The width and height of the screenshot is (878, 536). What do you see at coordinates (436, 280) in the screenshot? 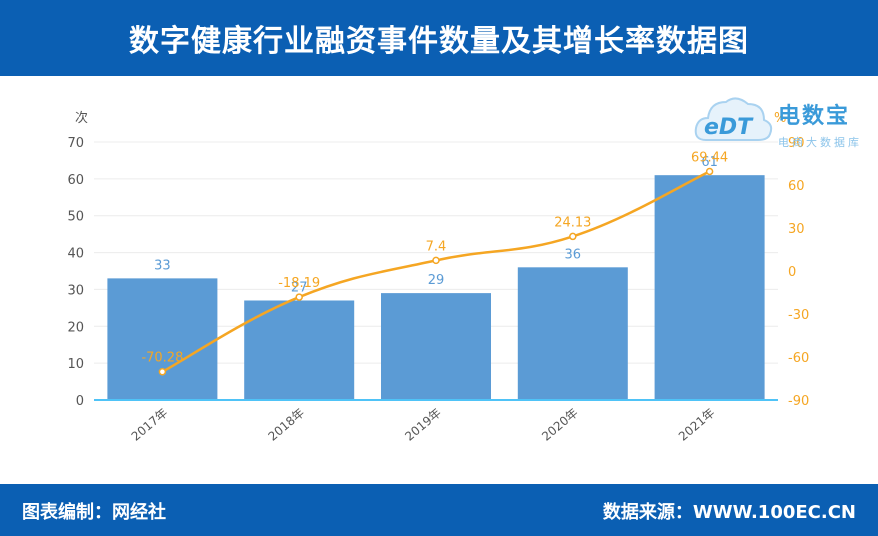
I see `bar-value-label: 29` at bounding box center [436, 280].